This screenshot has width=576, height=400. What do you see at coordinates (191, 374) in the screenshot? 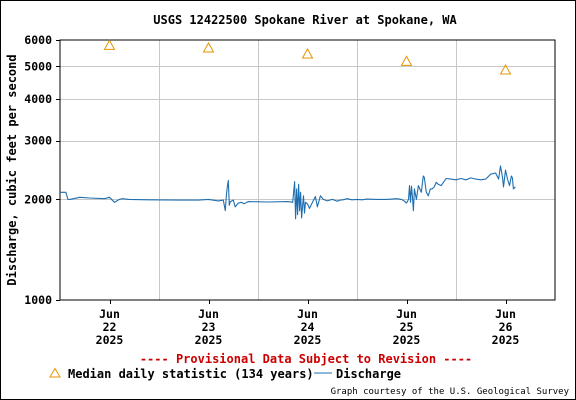
I see `legend-label-median: Median daily statistic (134 years)` at bounding box center [191, 374].